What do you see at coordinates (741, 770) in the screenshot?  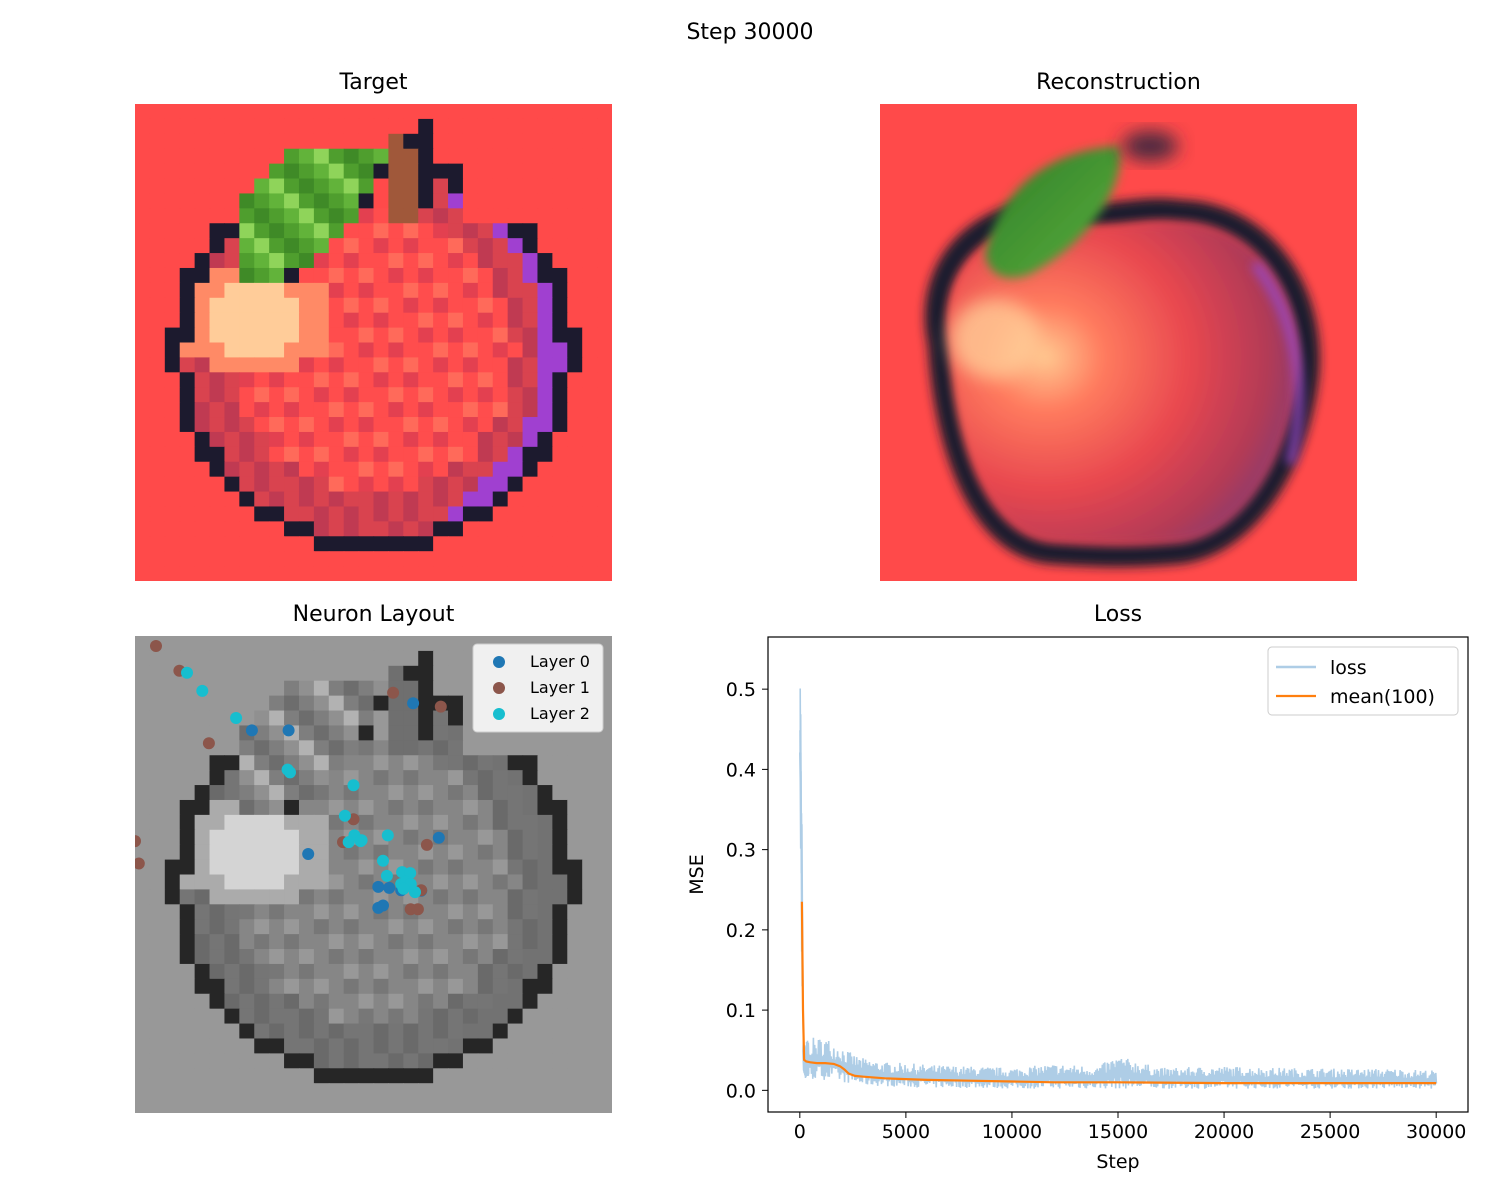 I see `y-tick-label-4: 0.4` at bounding box center [741, 770].